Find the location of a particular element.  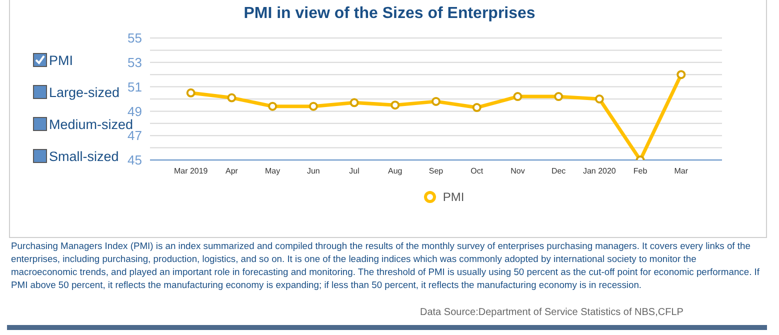

x-tick-label: Oct is located at coordinates (477, 171).